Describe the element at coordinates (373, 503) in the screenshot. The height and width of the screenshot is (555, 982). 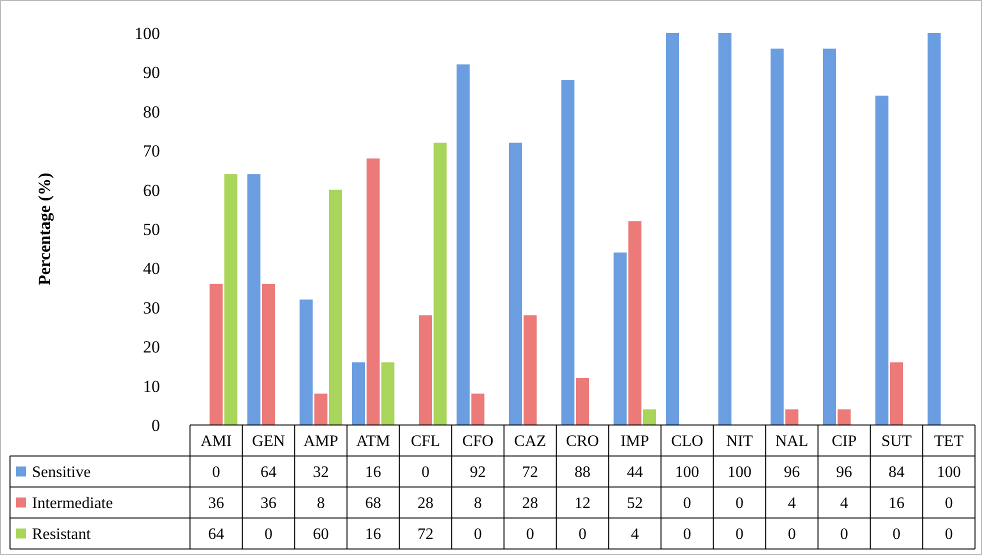
I see `data-label: 68` at that location.